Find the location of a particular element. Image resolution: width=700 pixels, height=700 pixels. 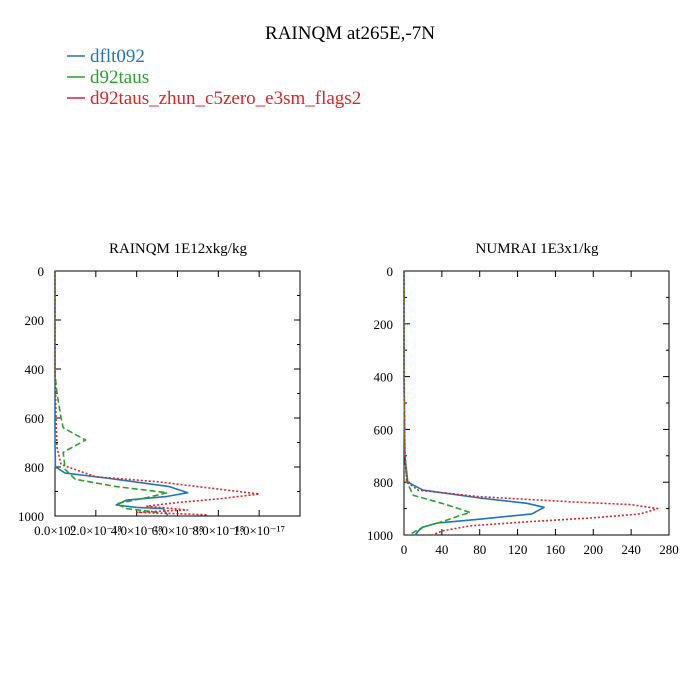

x-tick-label: 240 is located at coordinates (631, 549).